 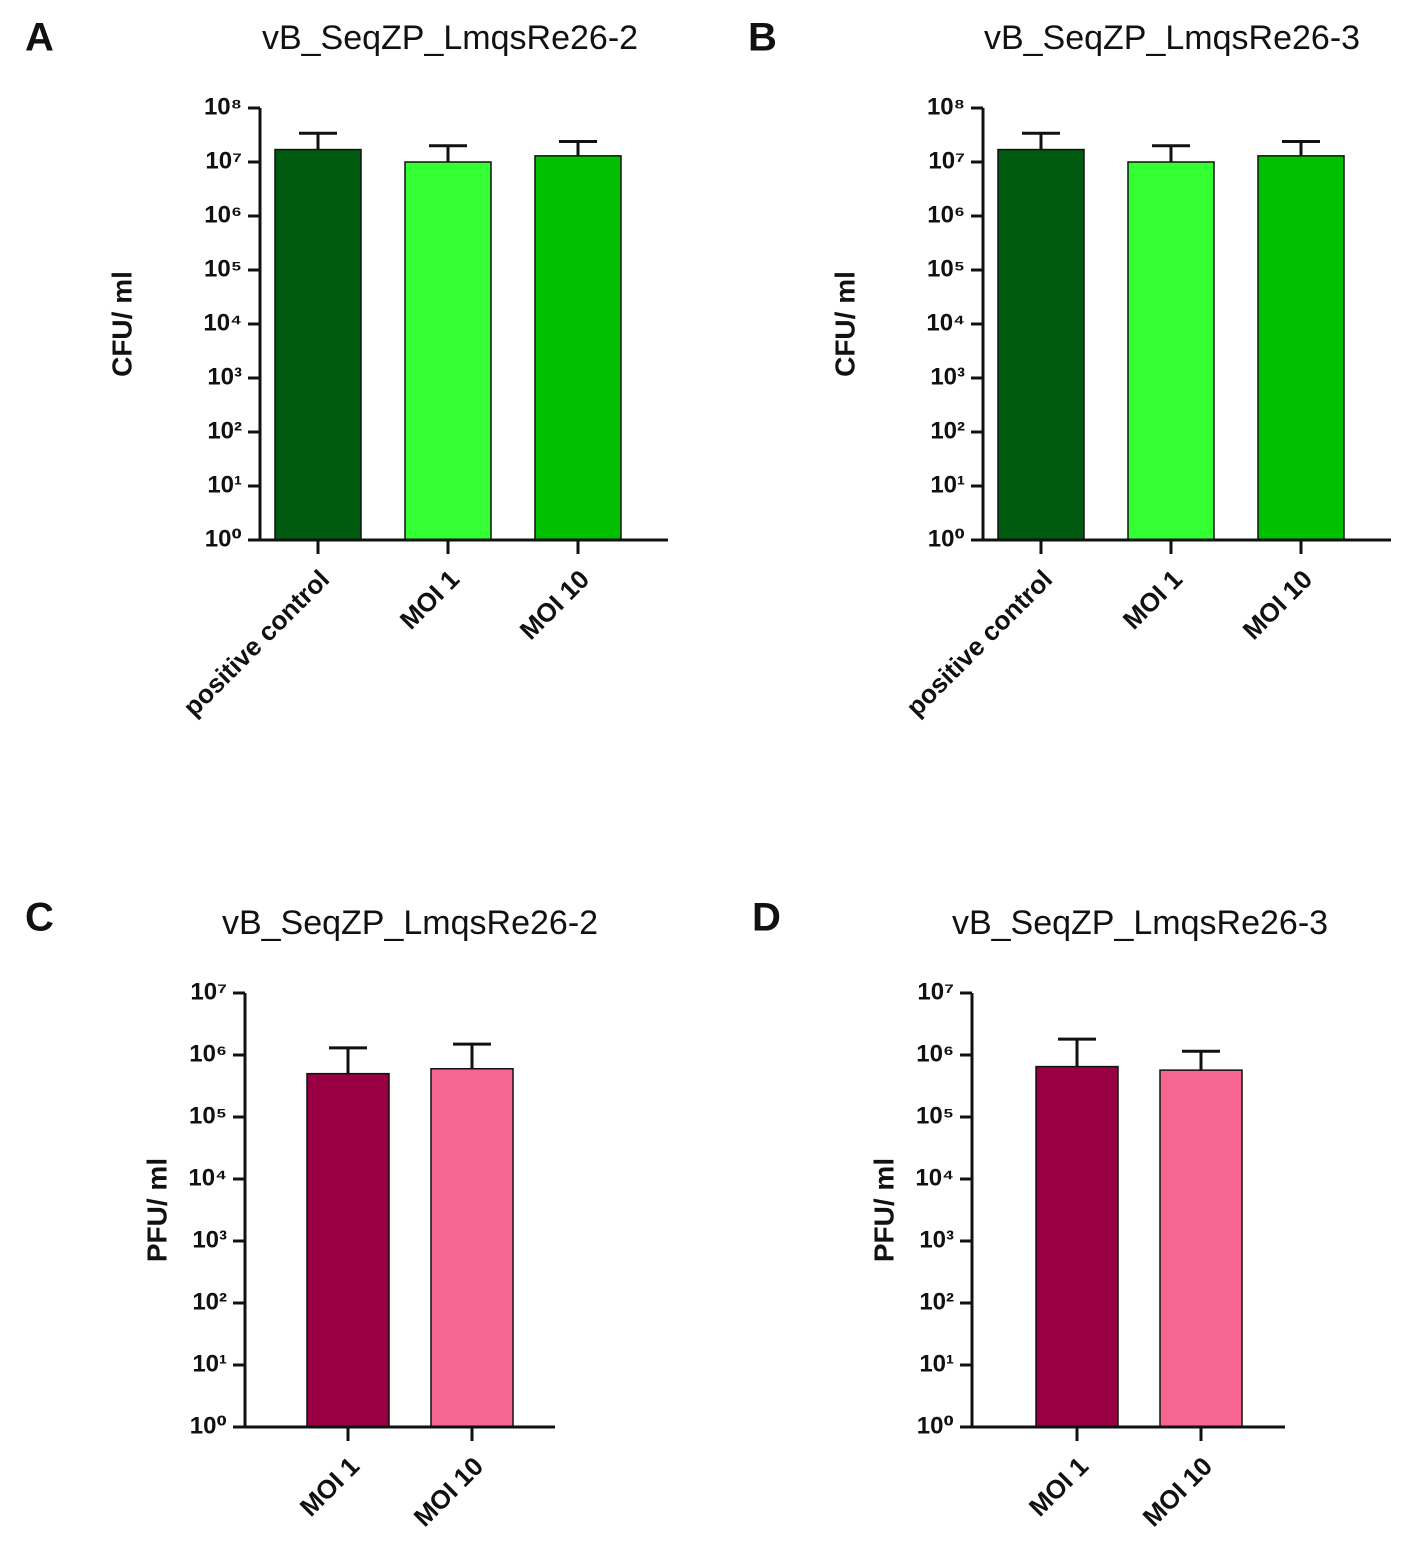 What do you see at coordinates (39, 918) in the screenshot?
I see `panel-letter: C` at bounding box center [39, 918].